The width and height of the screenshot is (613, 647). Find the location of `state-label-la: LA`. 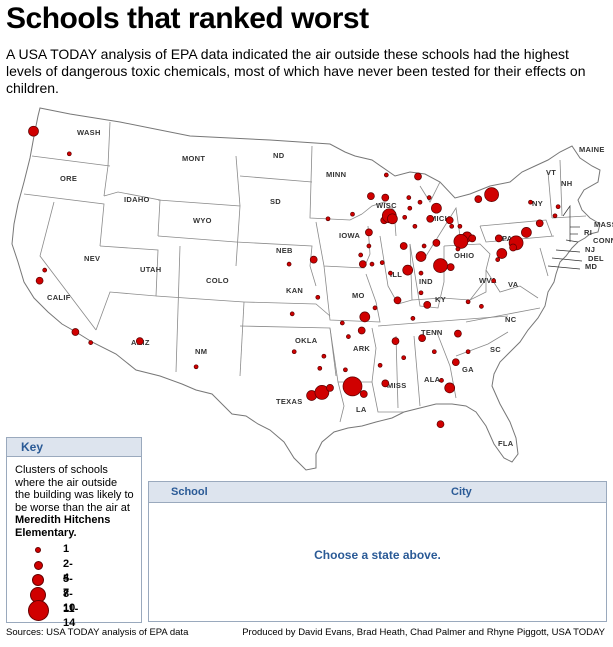

state-label-la: LA is located at coordinates (361, 409).